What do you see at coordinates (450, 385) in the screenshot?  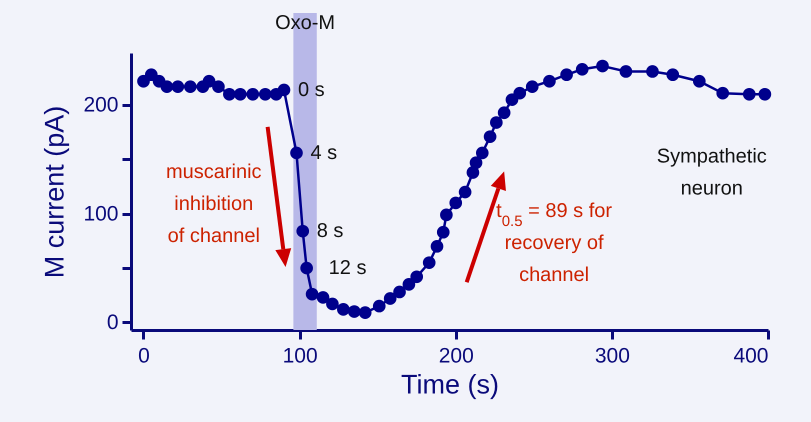 I see `x-axis-title: Time (s)` at bounding box center [450, 385].